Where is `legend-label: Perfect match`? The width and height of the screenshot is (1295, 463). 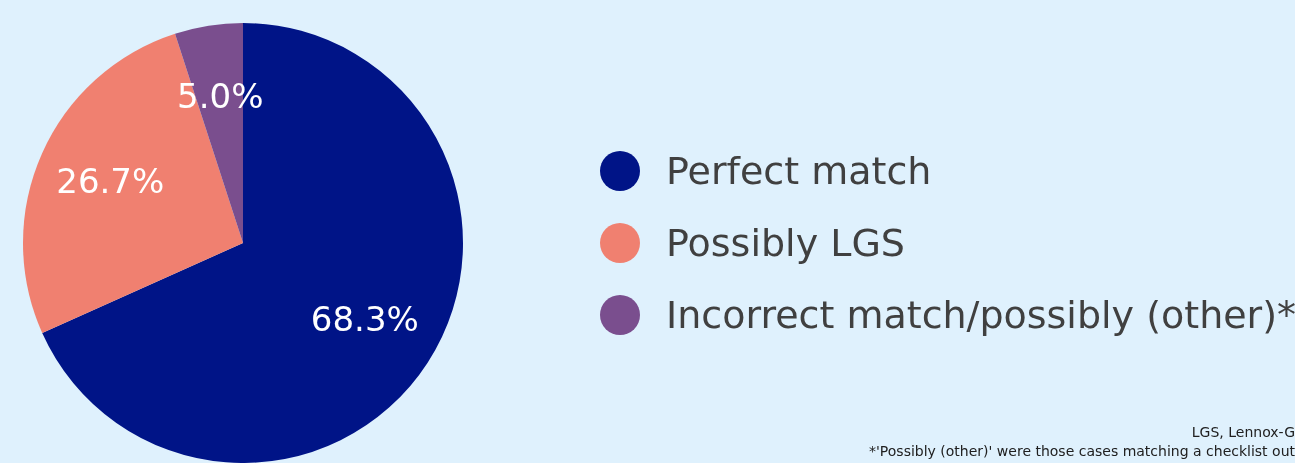 legend-label: Perfect match is located at coordinates (799, 171).